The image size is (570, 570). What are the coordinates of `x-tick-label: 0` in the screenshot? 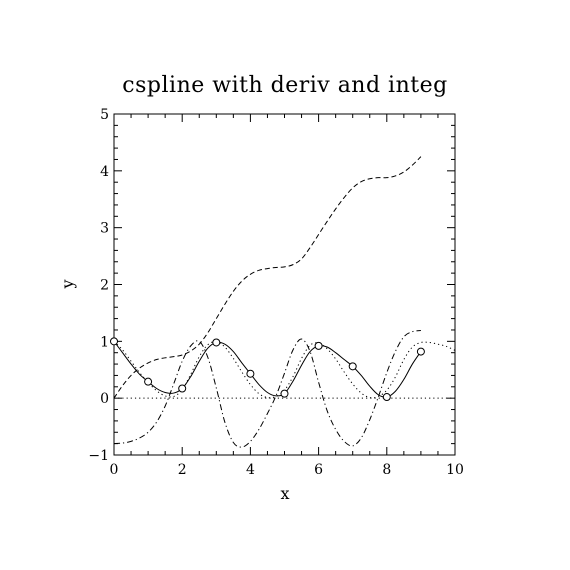 It's located at (114, 470).